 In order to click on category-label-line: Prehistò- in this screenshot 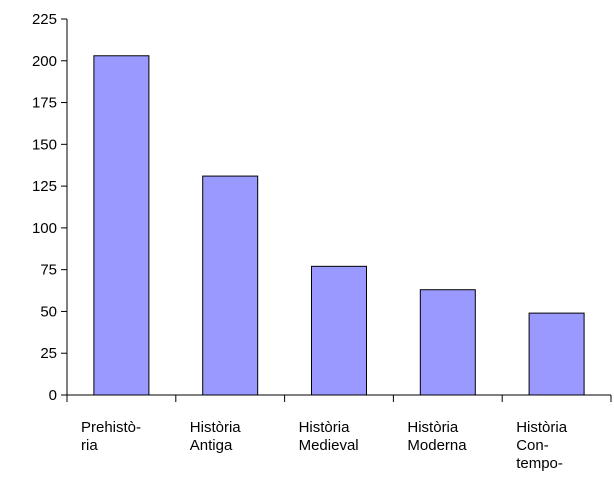, I will do `click(111, 427)`.